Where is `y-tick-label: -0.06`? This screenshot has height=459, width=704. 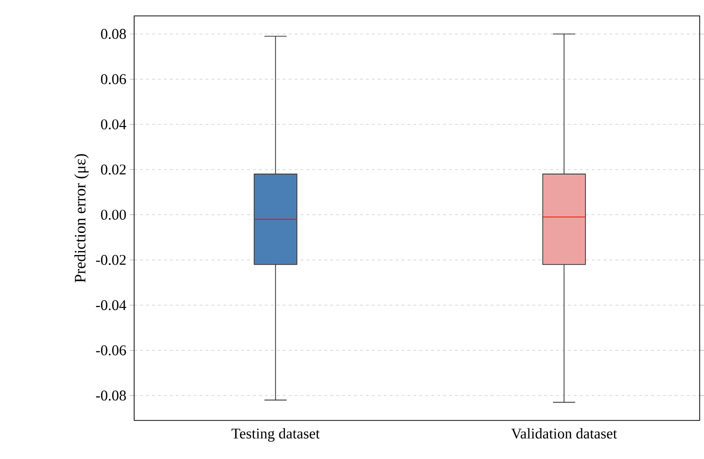 y-tick-label: -0.06 is located at coordinates (111, 350).